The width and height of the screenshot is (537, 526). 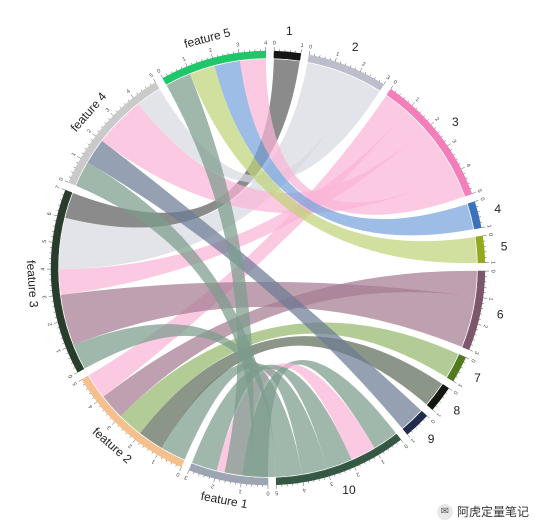 I want to click on sector-1-tick-label-1: 1, so click(x=302, y=46).